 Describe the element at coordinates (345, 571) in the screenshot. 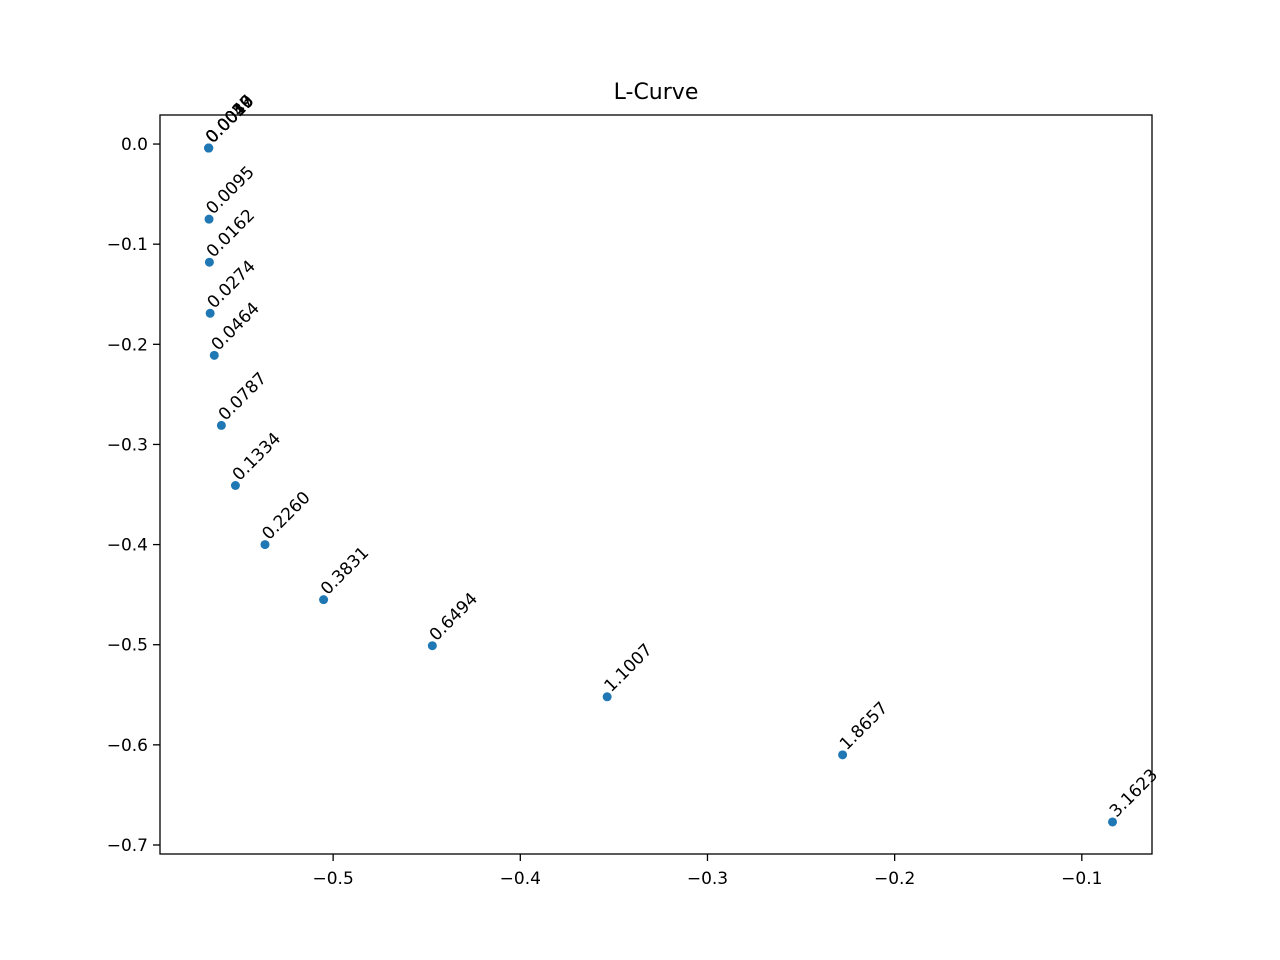

I see `data-point-label: 0.3831` at that location.